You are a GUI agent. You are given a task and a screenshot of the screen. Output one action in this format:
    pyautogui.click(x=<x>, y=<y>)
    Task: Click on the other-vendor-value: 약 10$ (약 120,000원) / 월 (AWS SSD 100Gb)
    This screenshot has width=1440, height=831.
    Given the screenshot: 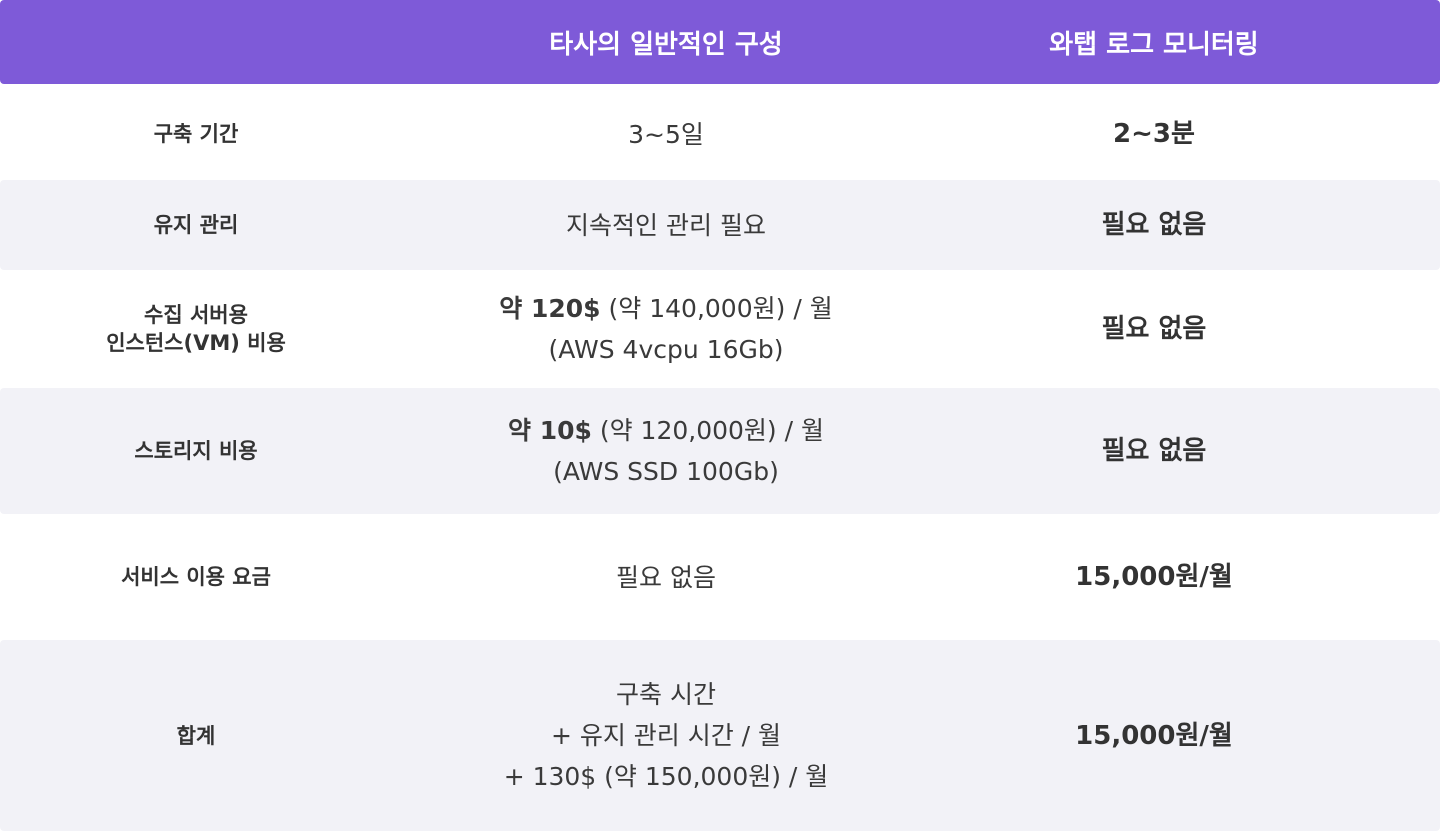 What is the action you would take?
    pyautogui.click(x=666, y=451)
    